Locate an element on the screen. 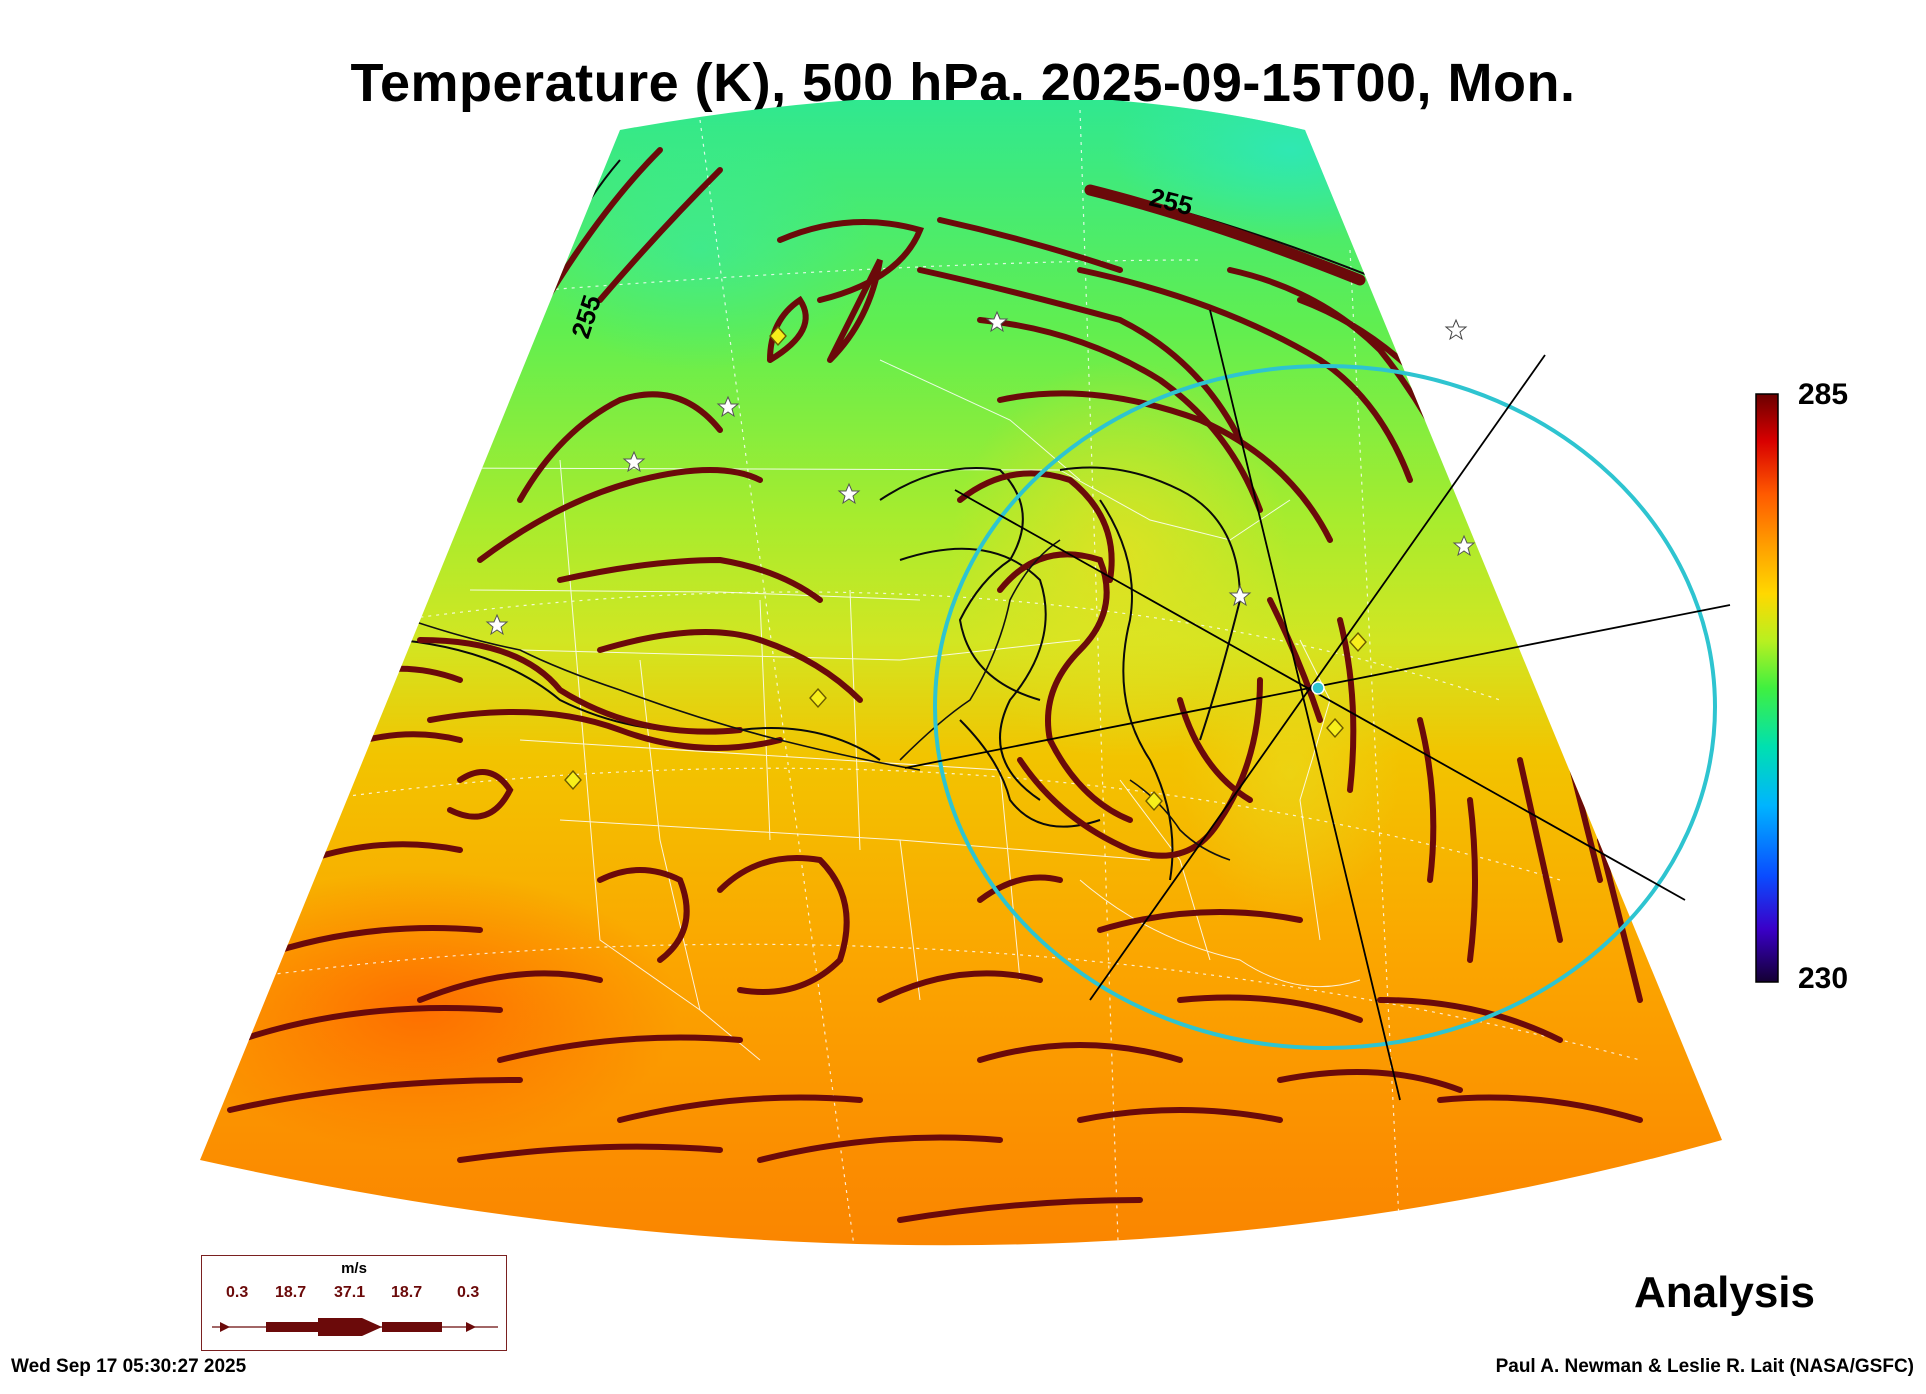 This screenshot has width=1926, height=1394. colorbar is located at coordinates (1767, 688).